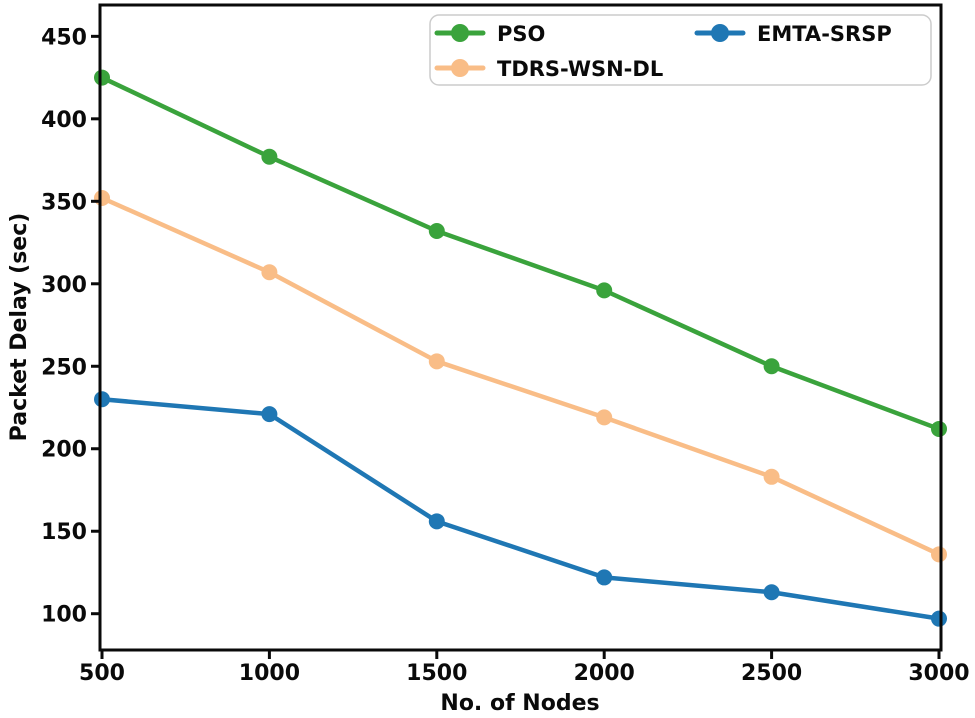 This screenshot has width=975, height=718. I want to click on x-tick-label: 2500, so click(771, 673).